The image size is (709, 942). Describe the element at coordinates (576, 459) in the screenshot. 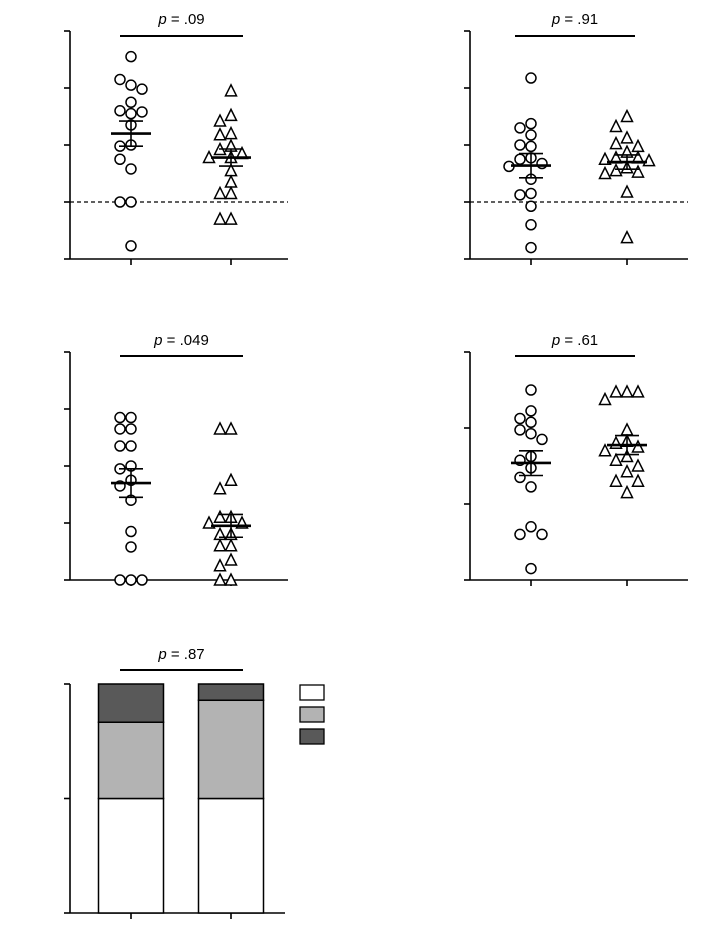

I see `panel-d: p = .61` at that location.